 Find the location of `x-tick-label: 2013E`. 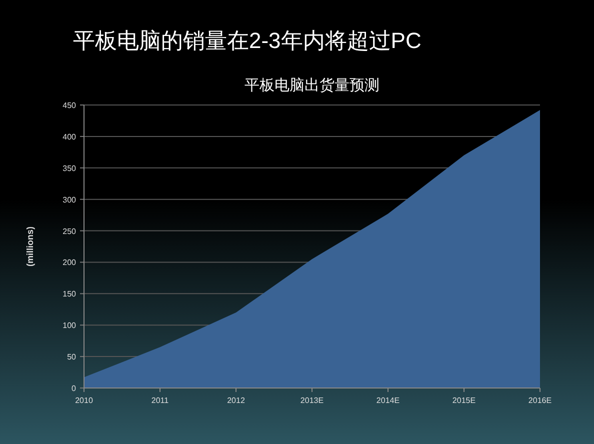

x-tick-label: 2013E is located at coordinates (312, 400).